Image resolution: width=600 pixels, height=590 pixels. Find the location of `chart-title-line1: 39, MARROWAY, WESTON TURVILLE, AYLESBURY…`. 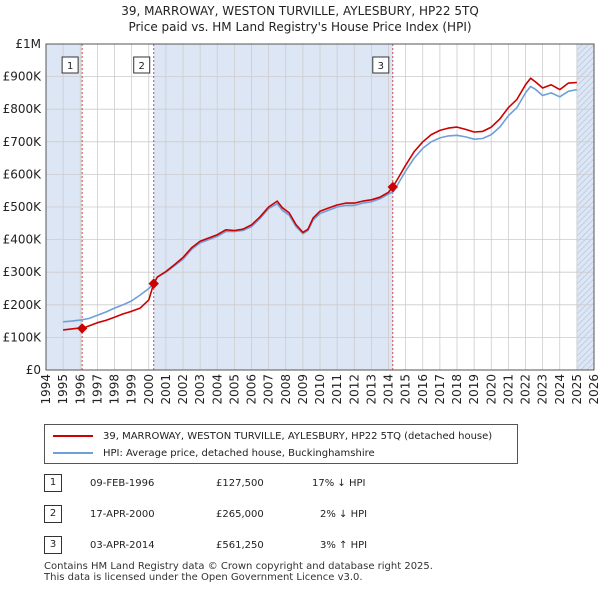

chart-title-line1: 39, MARROWAY, WESTON TURVILLE, AYLESBURY… is located at coordinates (300, 11).